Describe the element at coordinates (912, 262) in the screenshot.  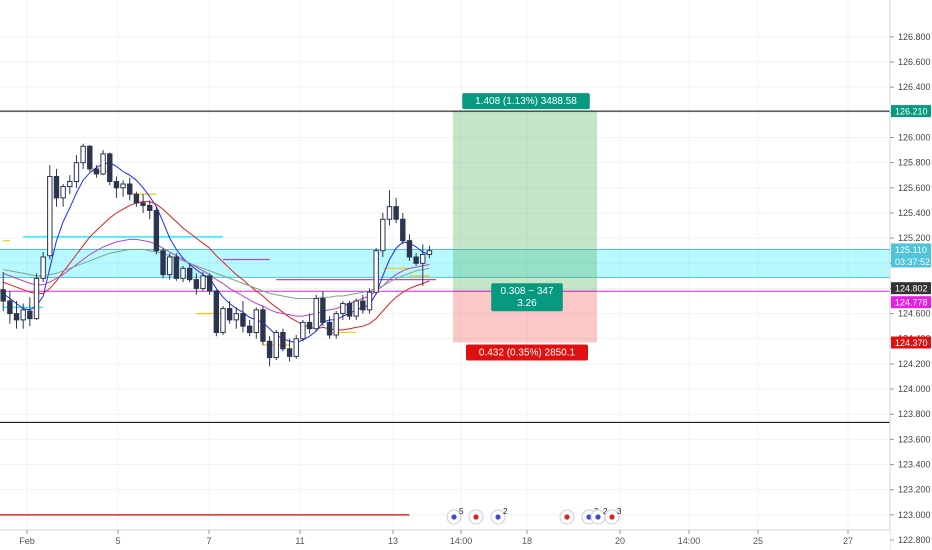
I see `price-badge-label: 03:37:52` at that location.